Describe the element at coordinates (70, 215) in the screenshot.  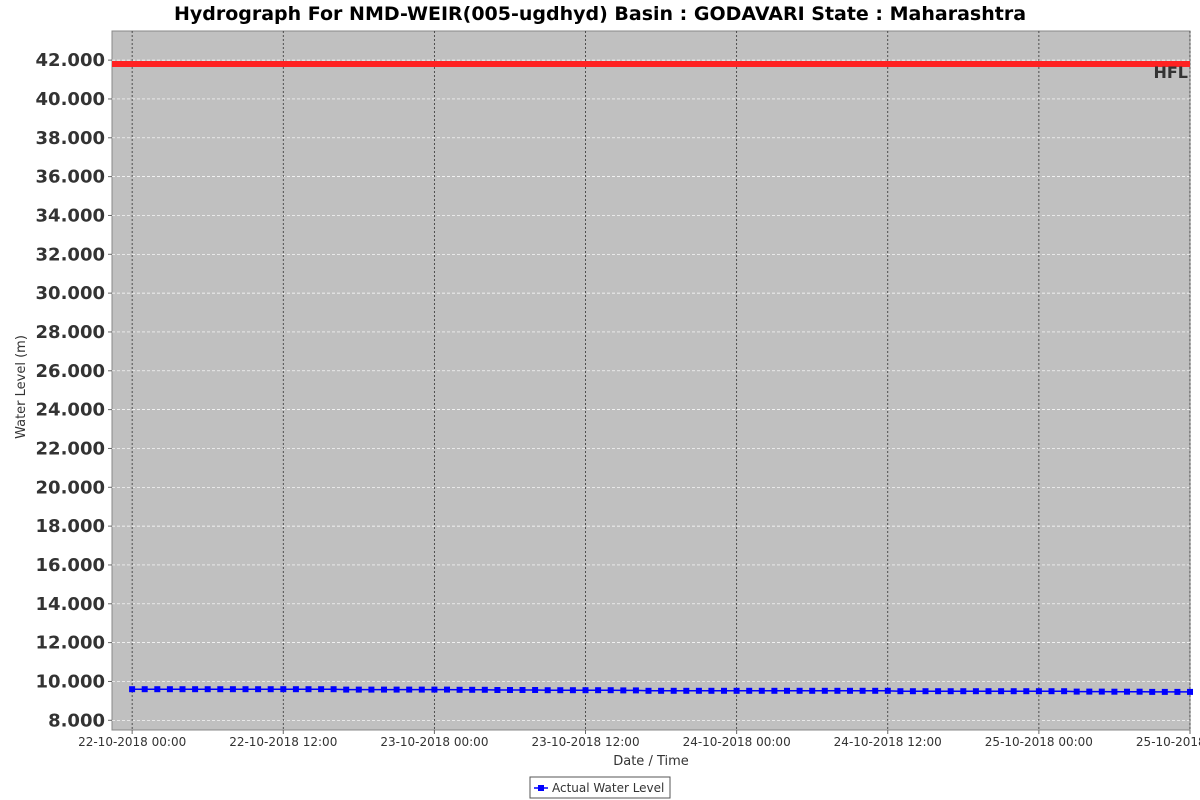
I see `y-tick-label: 34.000` at that location.